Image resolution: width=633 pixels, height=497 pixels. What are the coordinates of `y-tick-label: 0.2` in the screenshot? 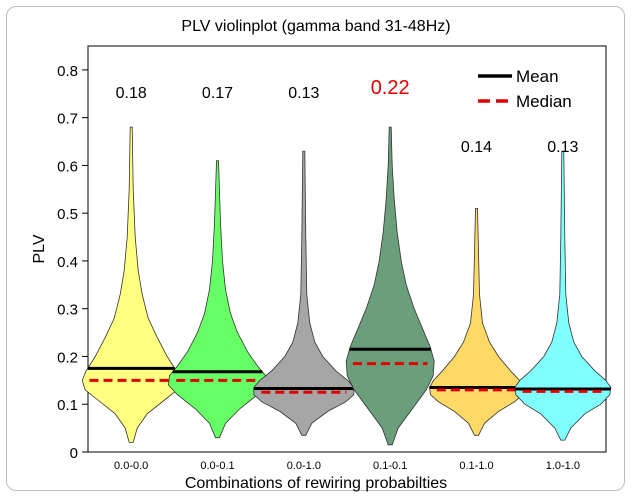 It's located at (67, 357).